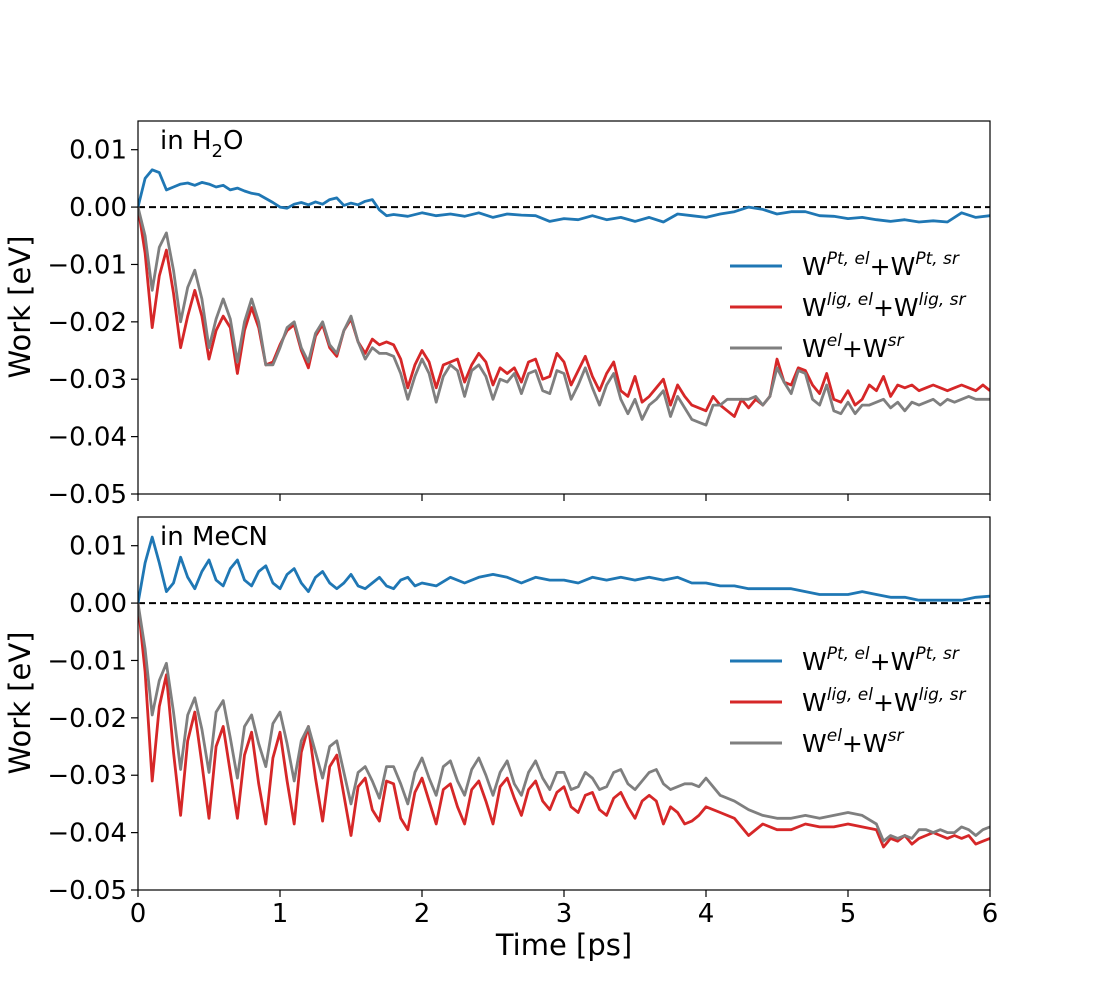 The height and width of the screenshot is (1000, 1100). Describe the element at coordinates (990, 914) in the screenshot. I see `x-tick-label: 6` at that location.